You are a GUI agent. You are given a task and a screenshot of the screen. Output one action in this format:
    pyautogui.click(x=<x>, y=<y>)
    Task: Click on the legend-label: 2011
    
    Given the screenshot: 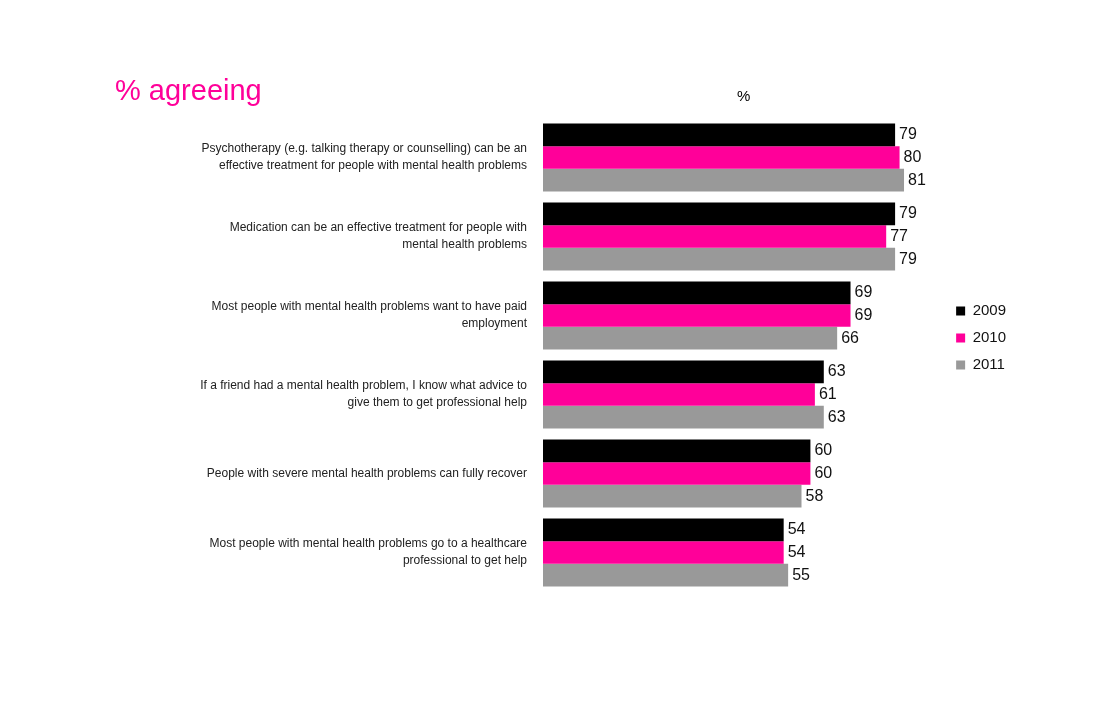 What is the action you would take?
    pyautogui.click(x=988, y=364)
    